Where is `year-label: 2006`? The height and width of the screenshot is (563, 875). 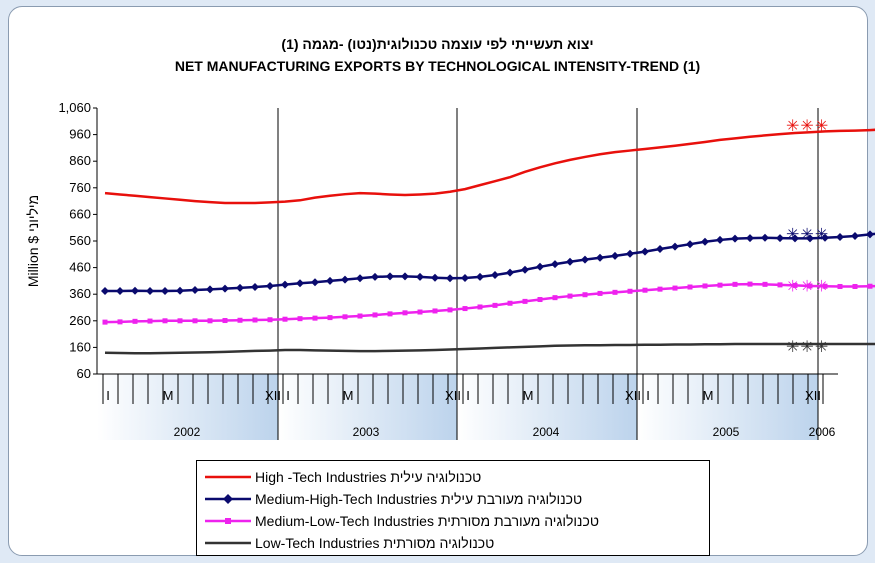
year-label: 2006 is located at coordinates (822, 432).